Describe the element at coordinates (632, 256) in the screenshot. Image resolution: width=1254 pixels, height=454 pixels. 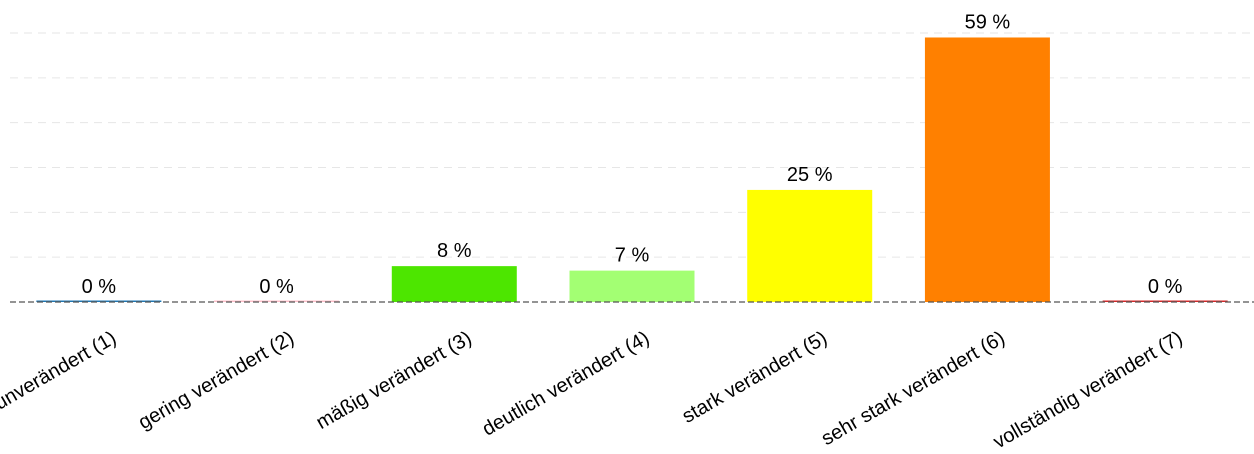
I see `data-label: 7 %` at that location.